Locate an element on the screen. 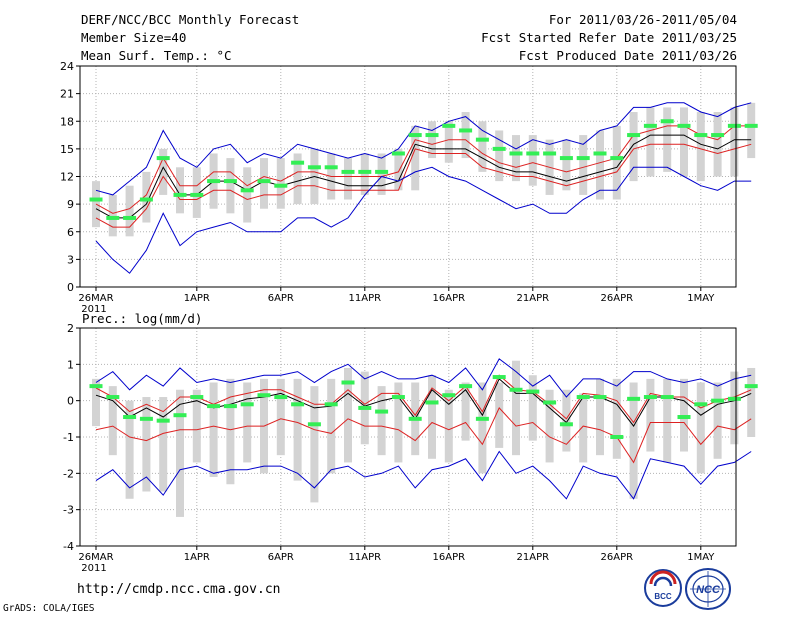 This screenshot has width=800, height=618. x-tick-label: 11APR is located at coordinates (365, 557).